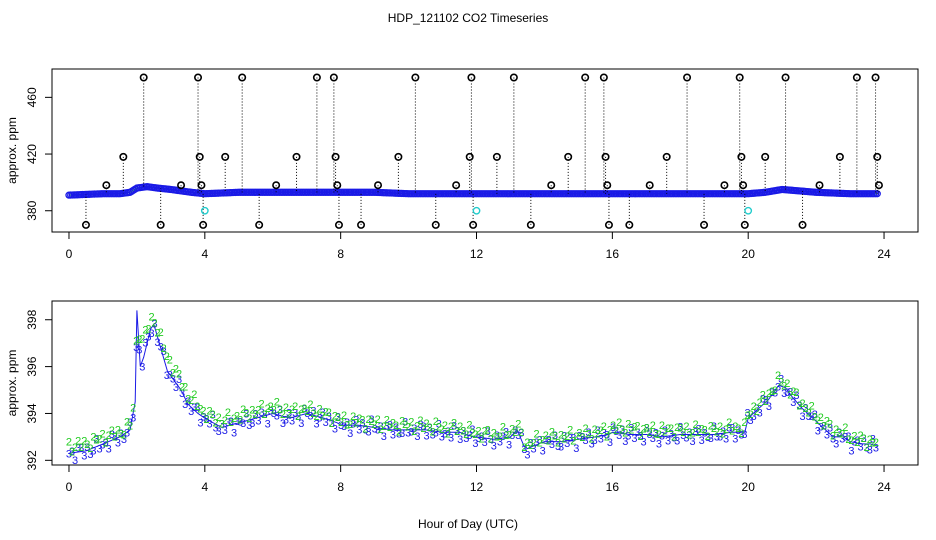  What do you see at coordinates (749, 487) in the screenshot?
I see `x-tick-label: 20` at bounding box center [749, 487].